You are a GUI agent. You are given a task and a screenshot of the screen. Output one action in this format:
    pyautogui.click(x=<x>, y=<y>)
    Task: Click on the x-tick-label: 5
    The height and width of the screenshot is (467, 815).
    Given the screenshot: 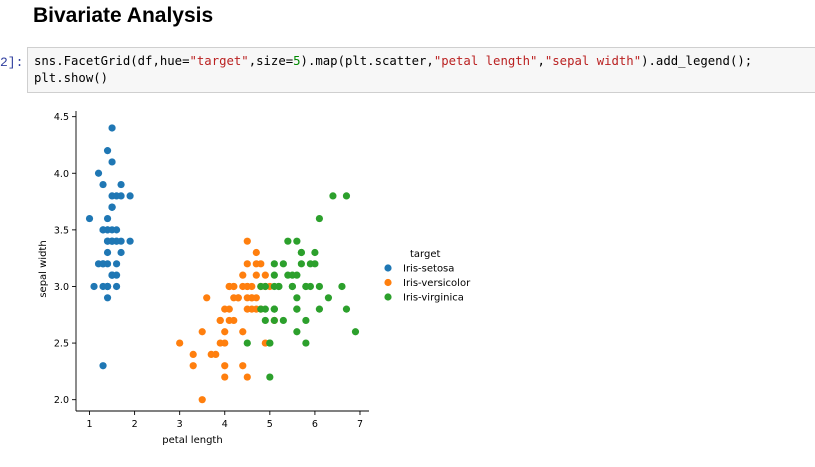 What is the action you would take?
    pyautogui.click(x=270, y=424)
    